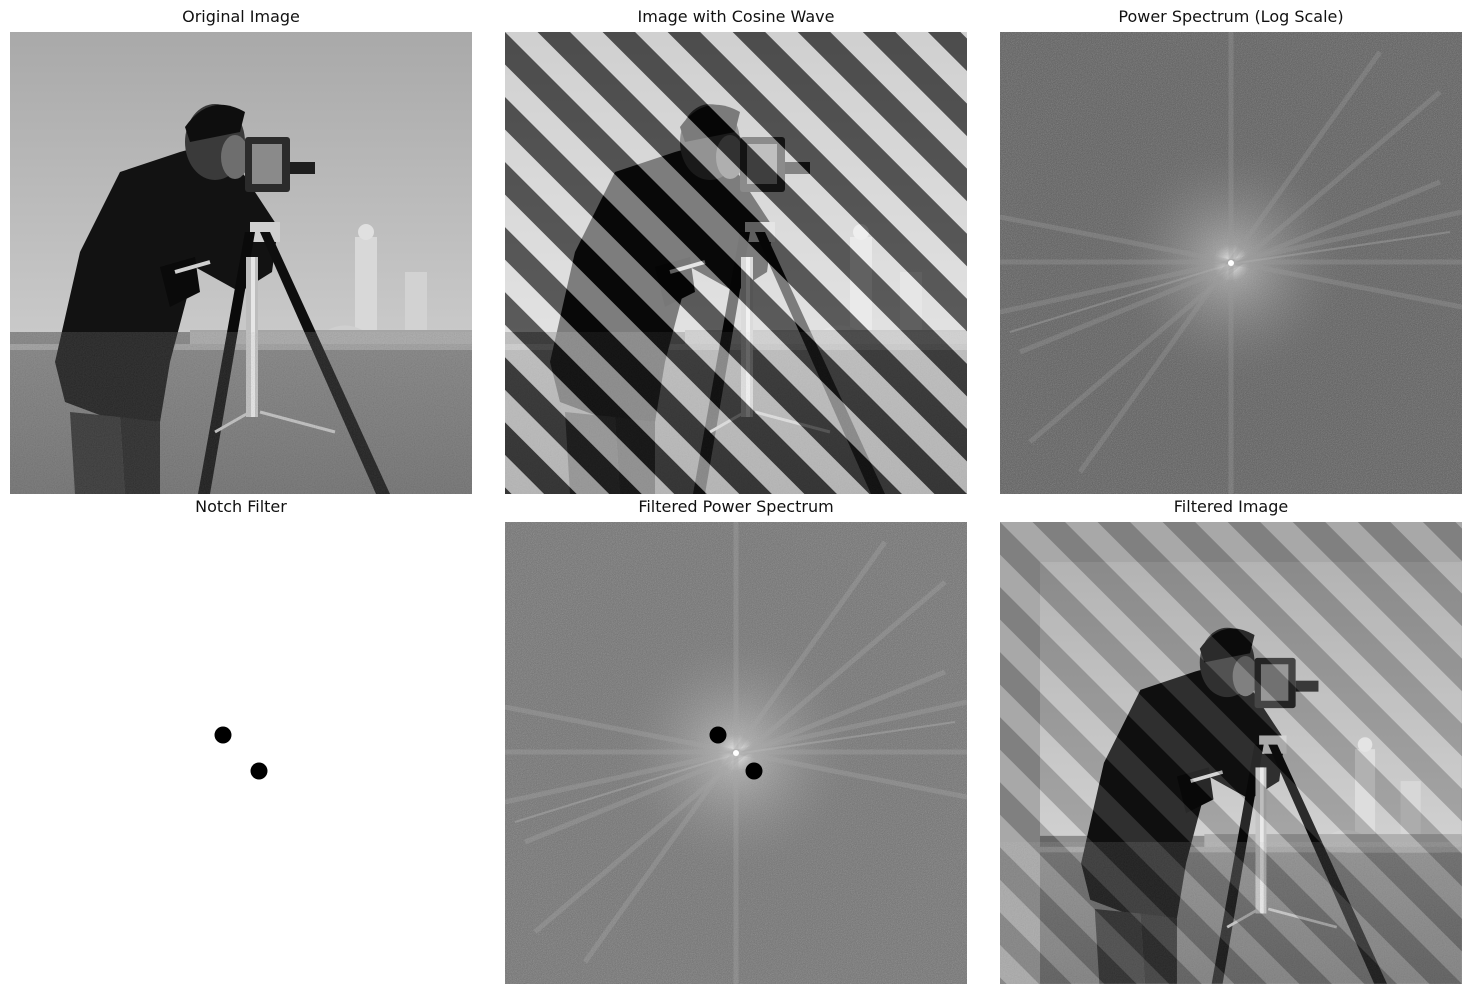  I want to click on original-image-panel, so click(241, 263).